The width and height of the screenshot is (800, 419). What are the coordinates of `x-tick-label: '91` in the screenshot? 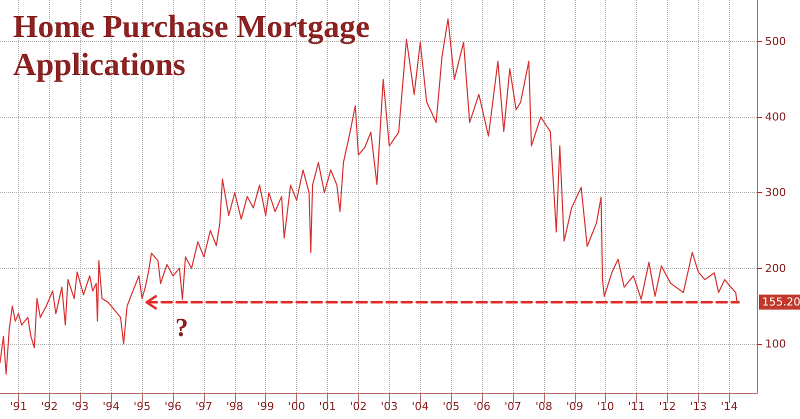 It's located at (18, 406).